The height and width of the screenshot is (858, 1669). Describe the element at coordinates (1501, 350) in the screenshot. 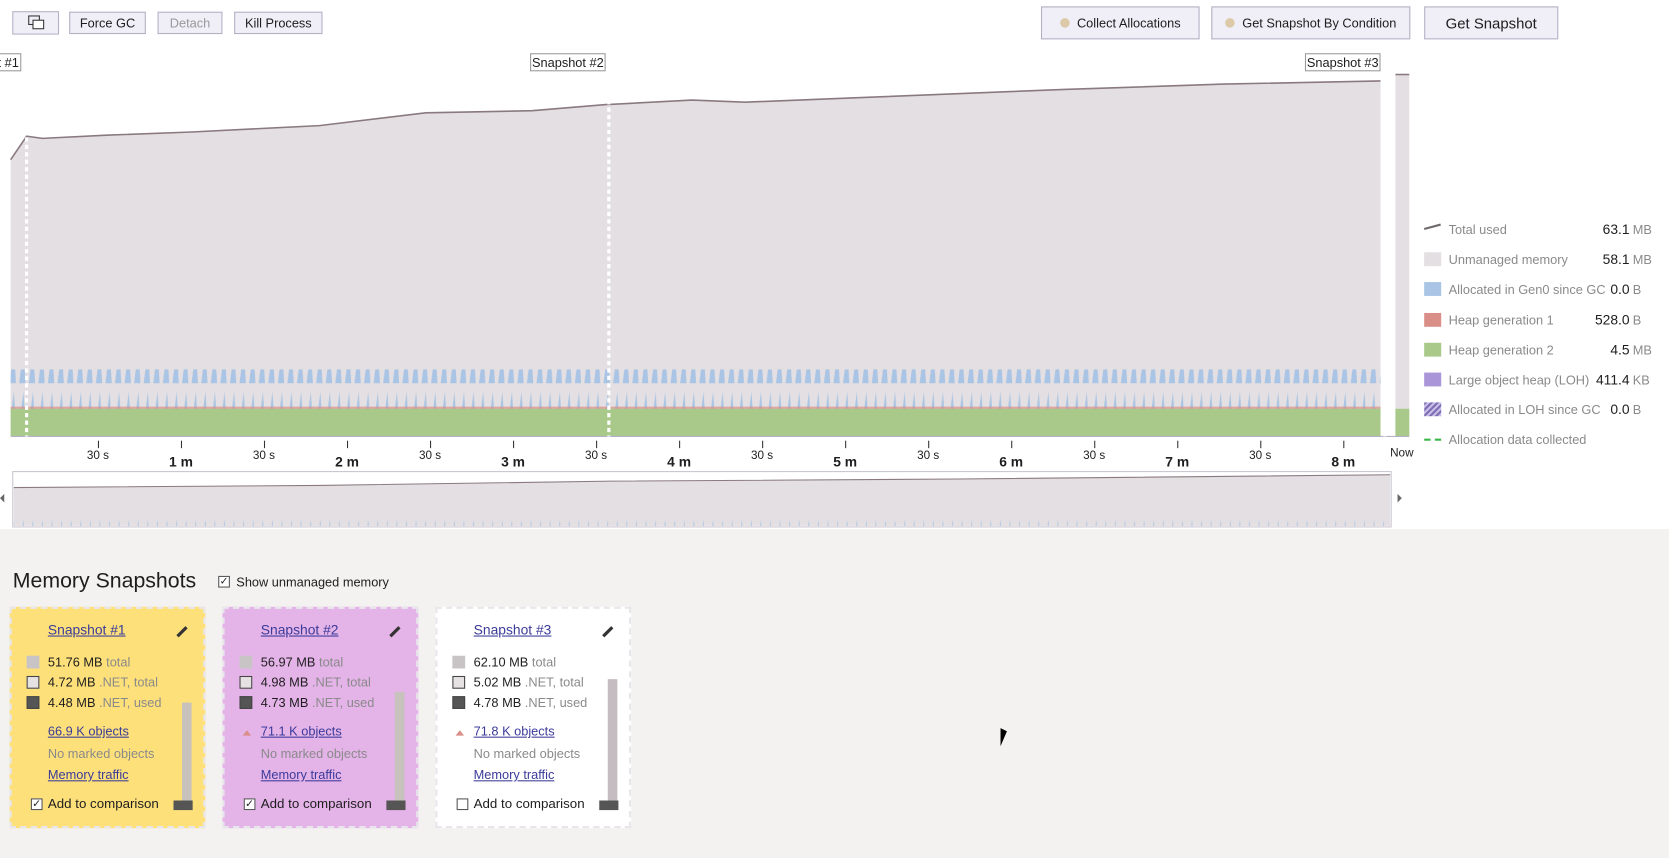

I see `legend-name: Heap generation 2` at that location.